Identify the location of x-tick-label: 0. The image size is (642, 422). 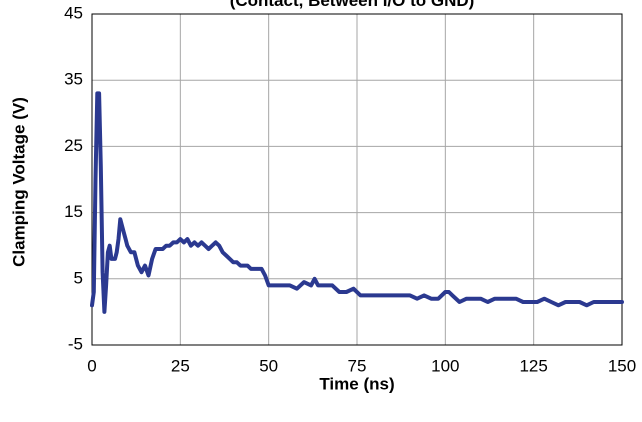
(91, 365).